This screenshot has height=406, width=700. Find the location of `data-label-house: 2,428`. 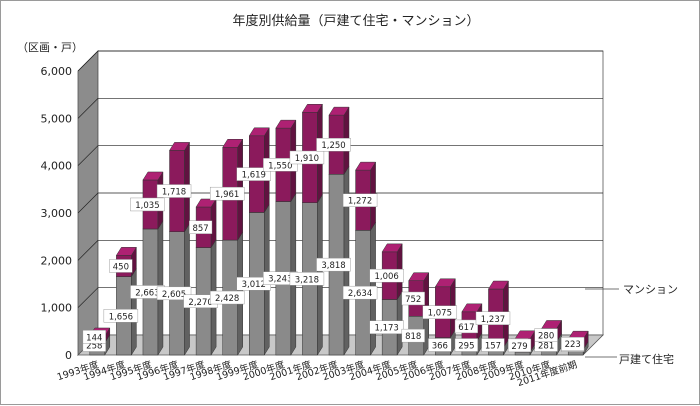

data-label-house: 2,428 is located at coordinates (227, 299).